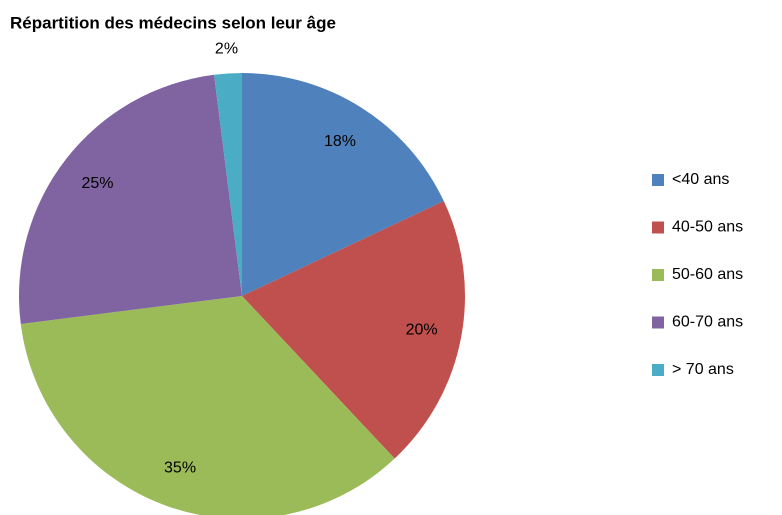 The width and height of the screenshot is (782, 515). Describe the element at coordinates (422, 329) in the screenshot. I see `data-label: 20%` at that location.